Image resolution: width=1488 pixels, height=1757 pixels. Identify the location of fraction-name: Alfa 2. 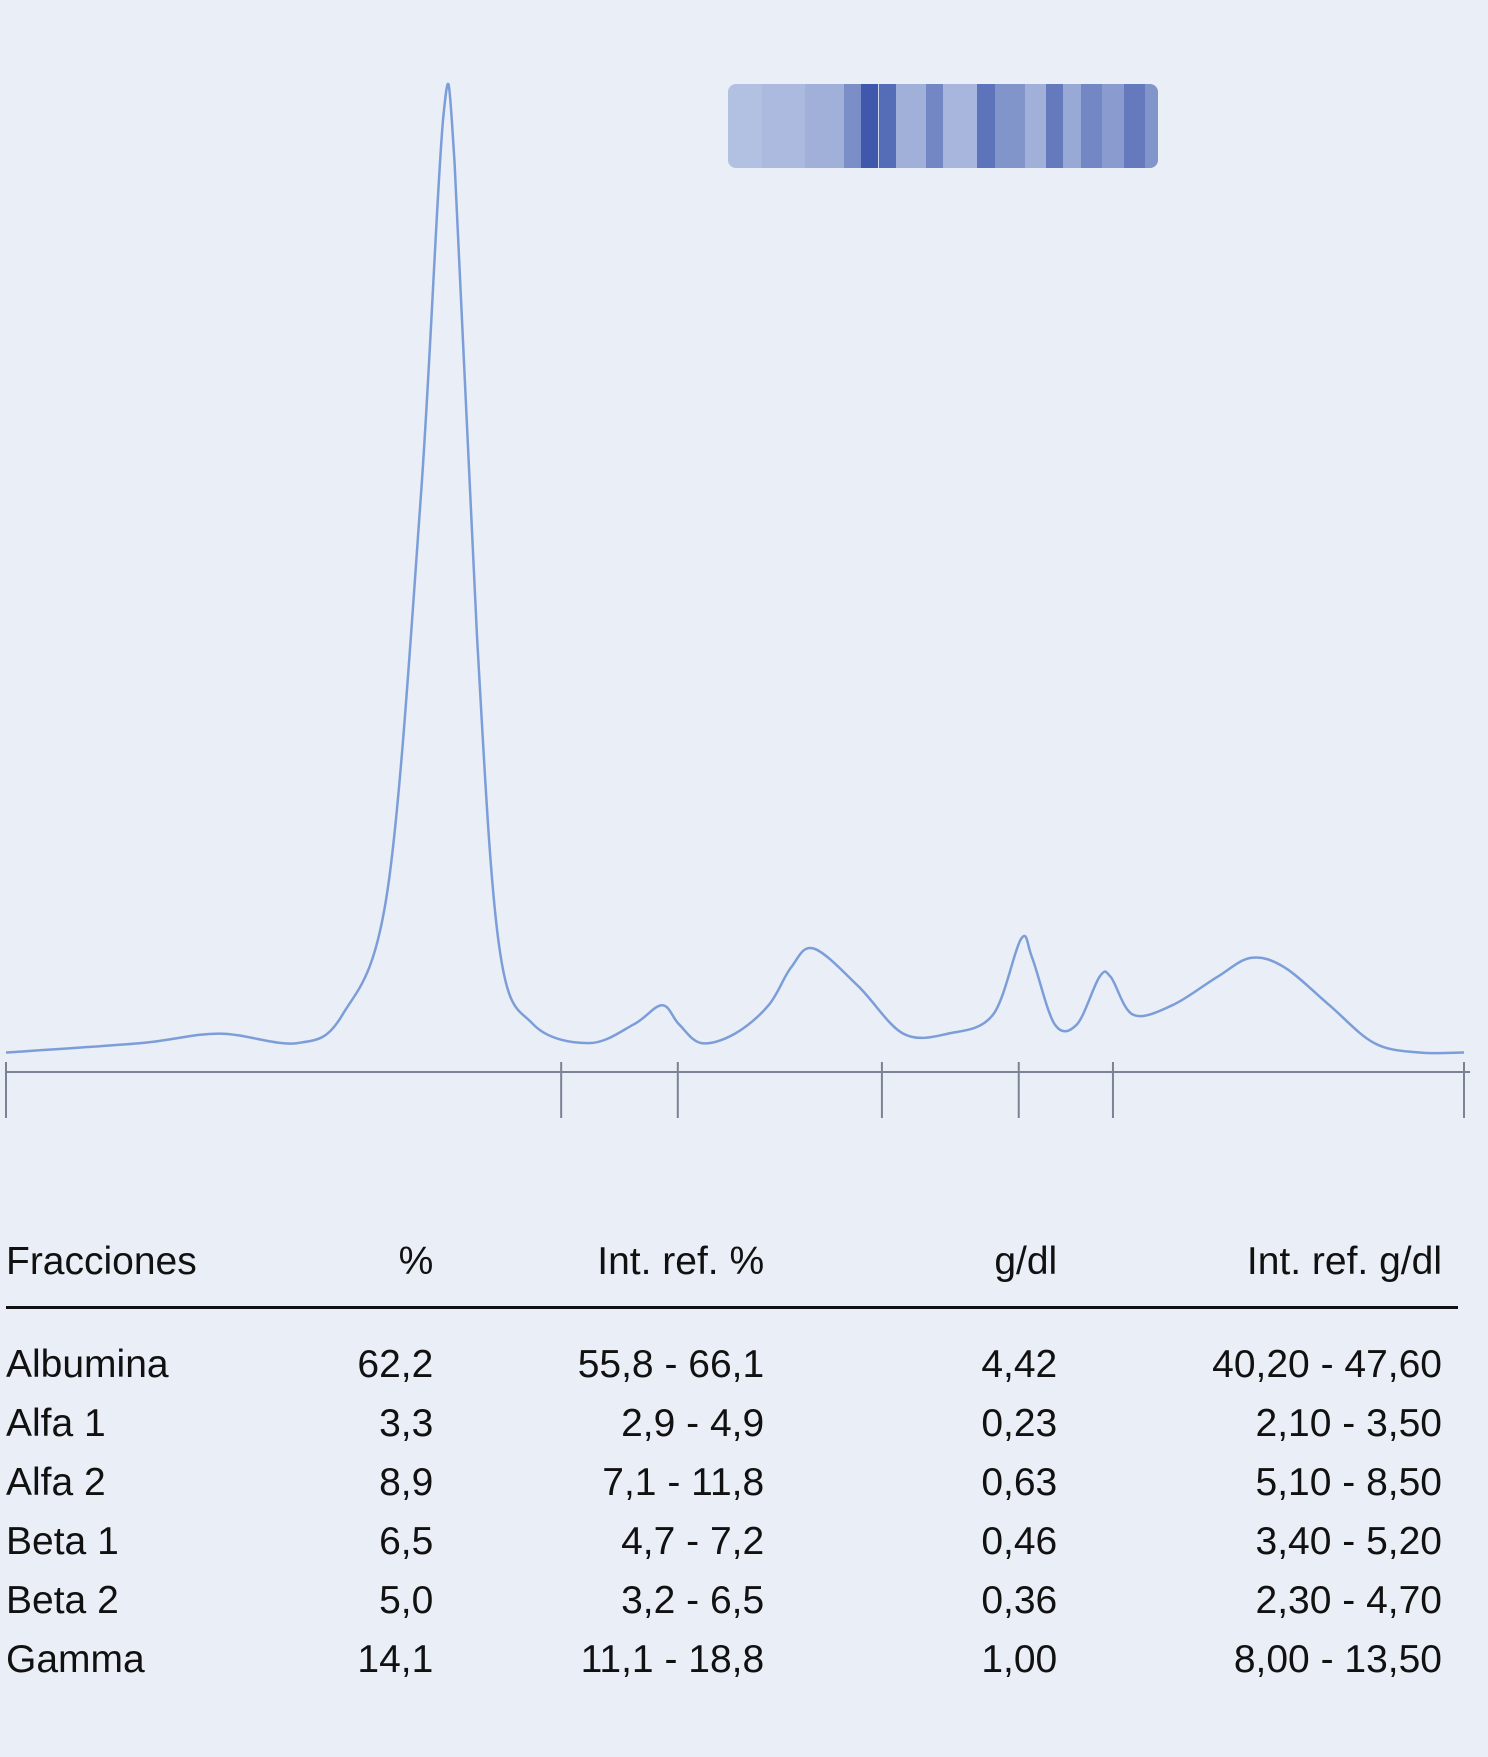
(56, 1482).